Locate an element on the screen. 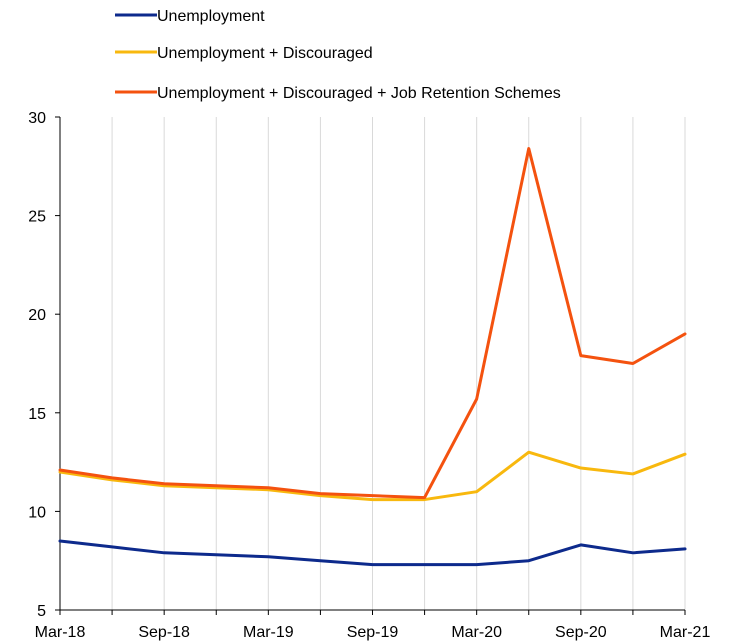 The height and width of the screenshot is (643, 730). y-tick-label: 25 is located at coordinates (37, 217).